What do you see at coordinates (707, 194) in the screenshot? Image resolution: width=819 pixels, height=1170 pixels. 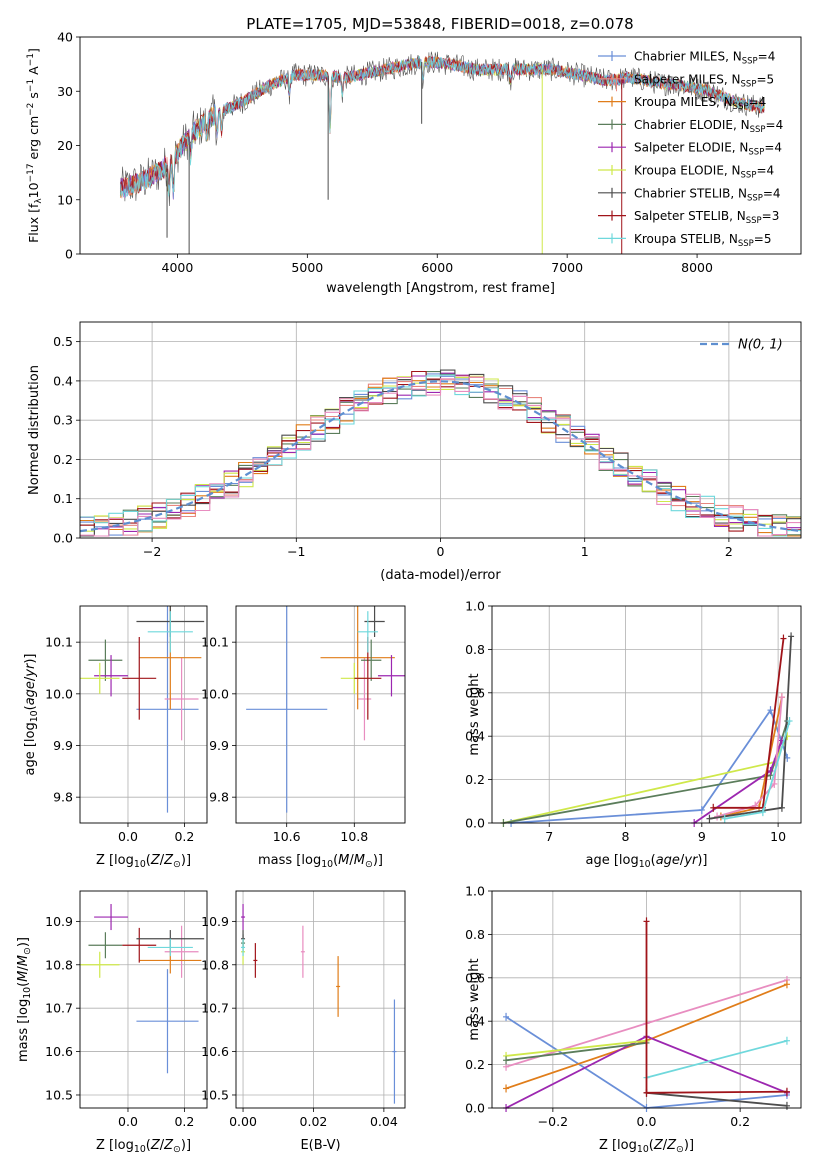 I see `legend-entry: Chabrier STELIB, NSSP=4` at bounding box center [707, 194].